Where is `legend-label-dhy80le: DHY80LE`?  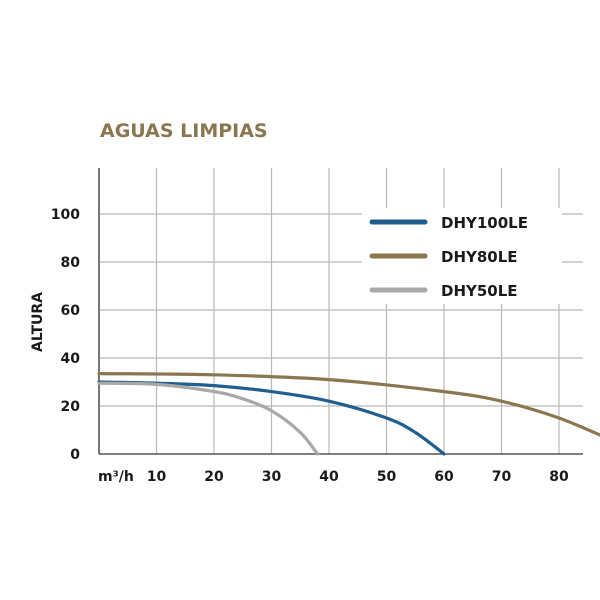 legend-label-dhy80le: DHY80LE is located at coordinates (479, 257).